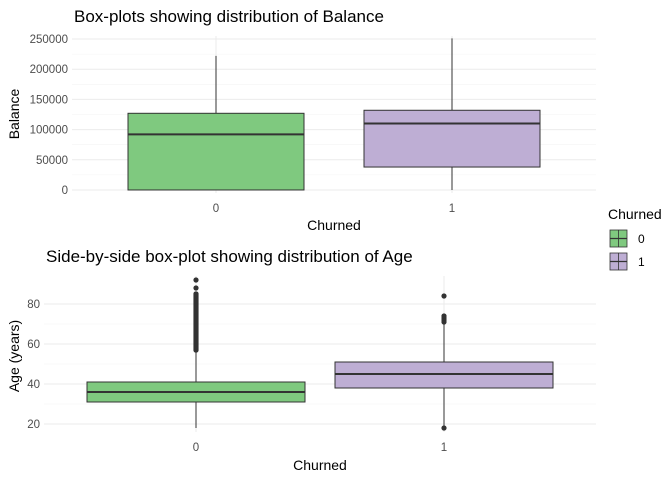 Image resolution: width=672 pixels, height=480 pixels. What do you see at coordinates (49, 40) in the screenshot?
I see `y-tick-label: 250000` at bounding box center [49, 40].